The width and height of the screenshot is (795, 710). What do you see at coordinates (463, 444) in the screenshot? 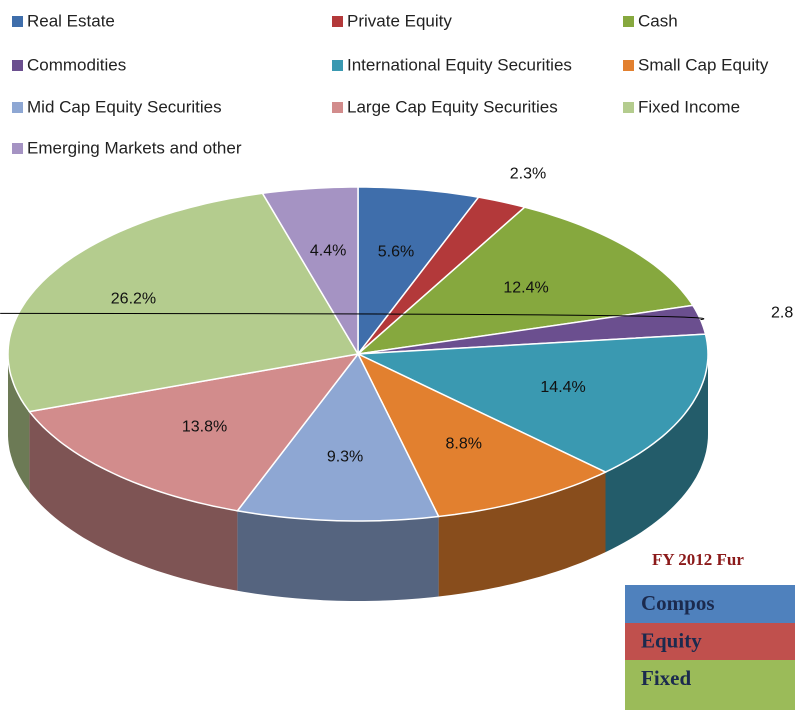
I see `data-label: 8.8%` at bounding box center [463, 444].